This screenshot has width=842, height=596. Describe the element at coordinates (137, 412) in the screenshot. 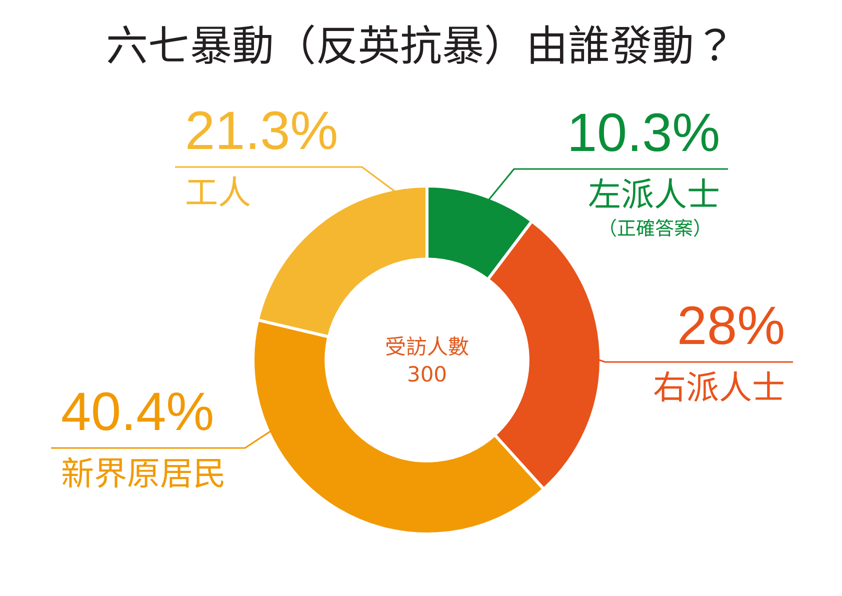

I see `data-label: 40.4%` at that location.